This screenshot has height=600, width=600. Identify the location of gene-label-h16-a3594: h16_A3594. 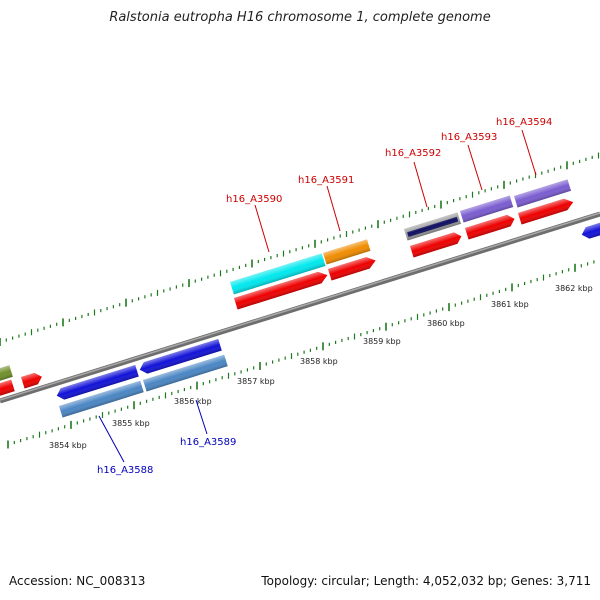
(524, 122).